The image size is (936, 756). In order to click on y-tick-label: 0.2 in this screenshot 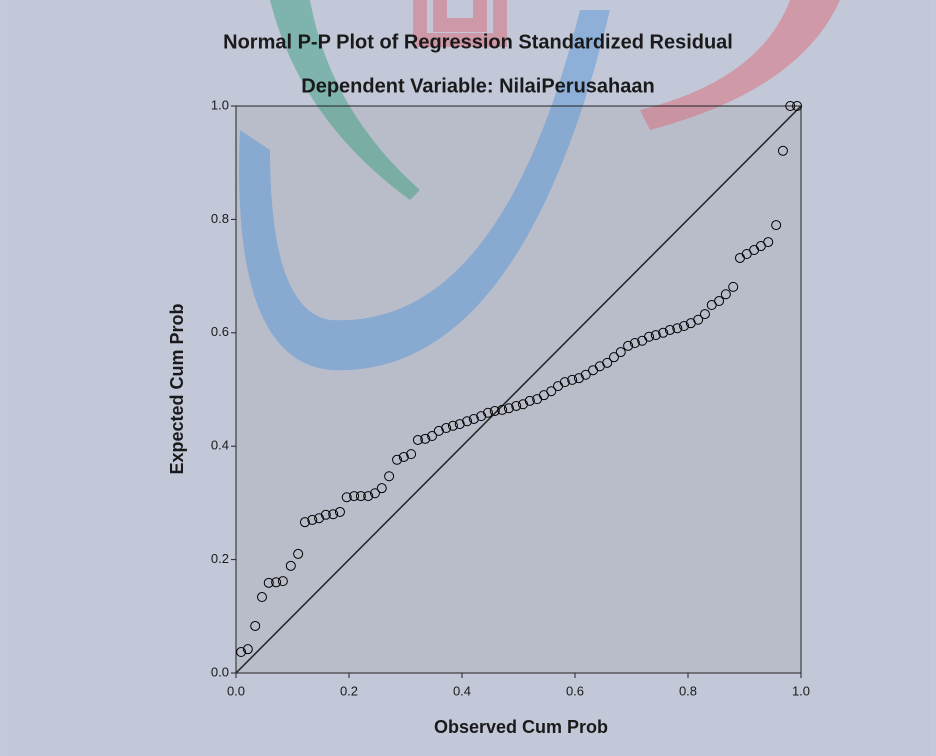, I will do `click(220, 558)`.